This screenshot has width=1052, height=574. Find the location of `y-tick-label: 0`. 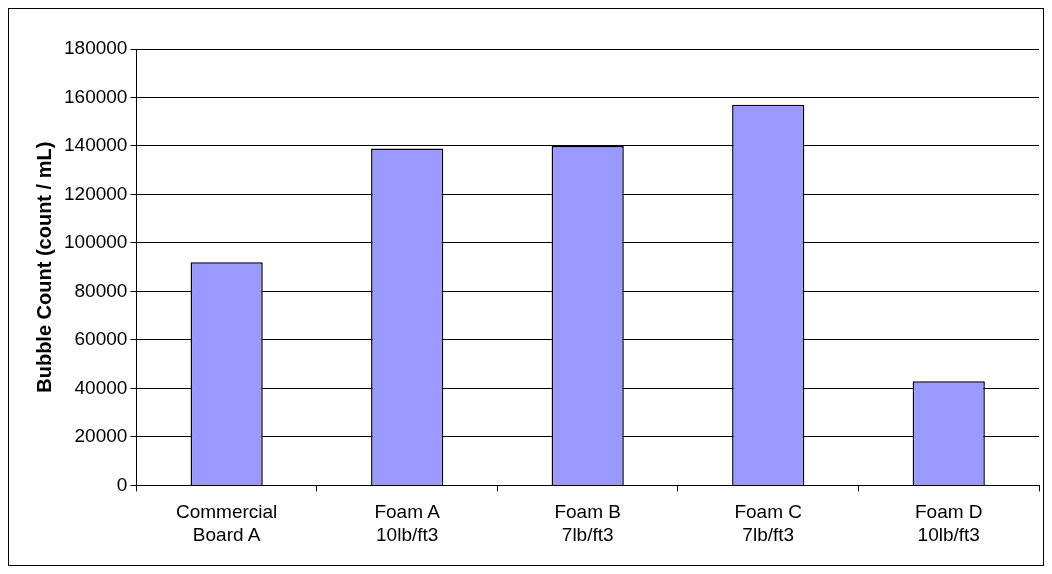

y-tick-label: 0 is located at coordinates (122, 484).